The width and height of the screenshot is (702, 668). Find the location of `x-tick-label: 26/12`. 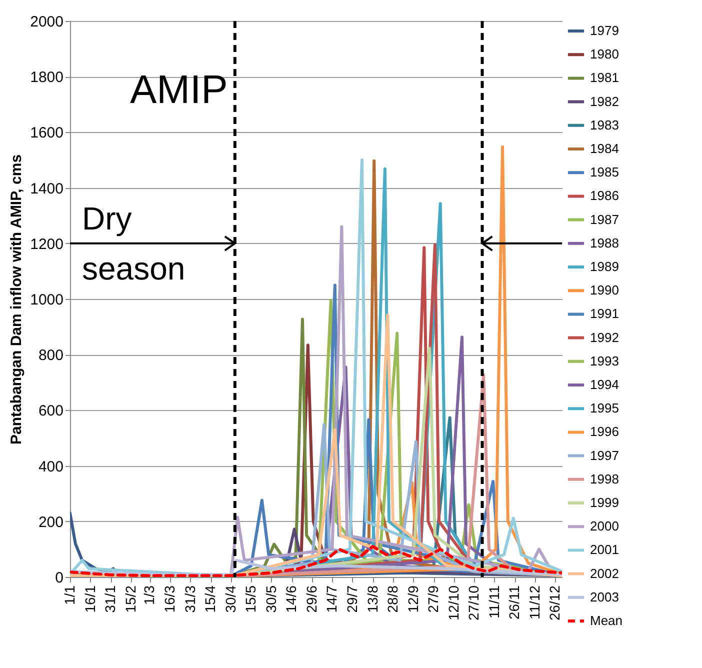

x-tick-label: 26/12 is located at coordinates (554, 603).